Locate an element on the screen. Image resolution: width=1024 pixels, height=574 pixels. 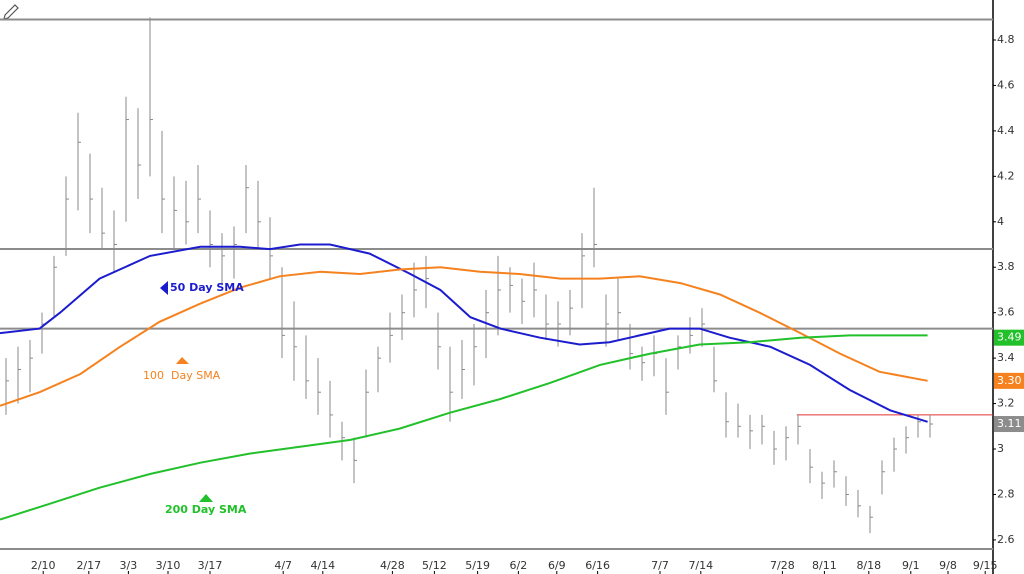
x-tick-label: 9/1 is located at coordinates (911, 565).